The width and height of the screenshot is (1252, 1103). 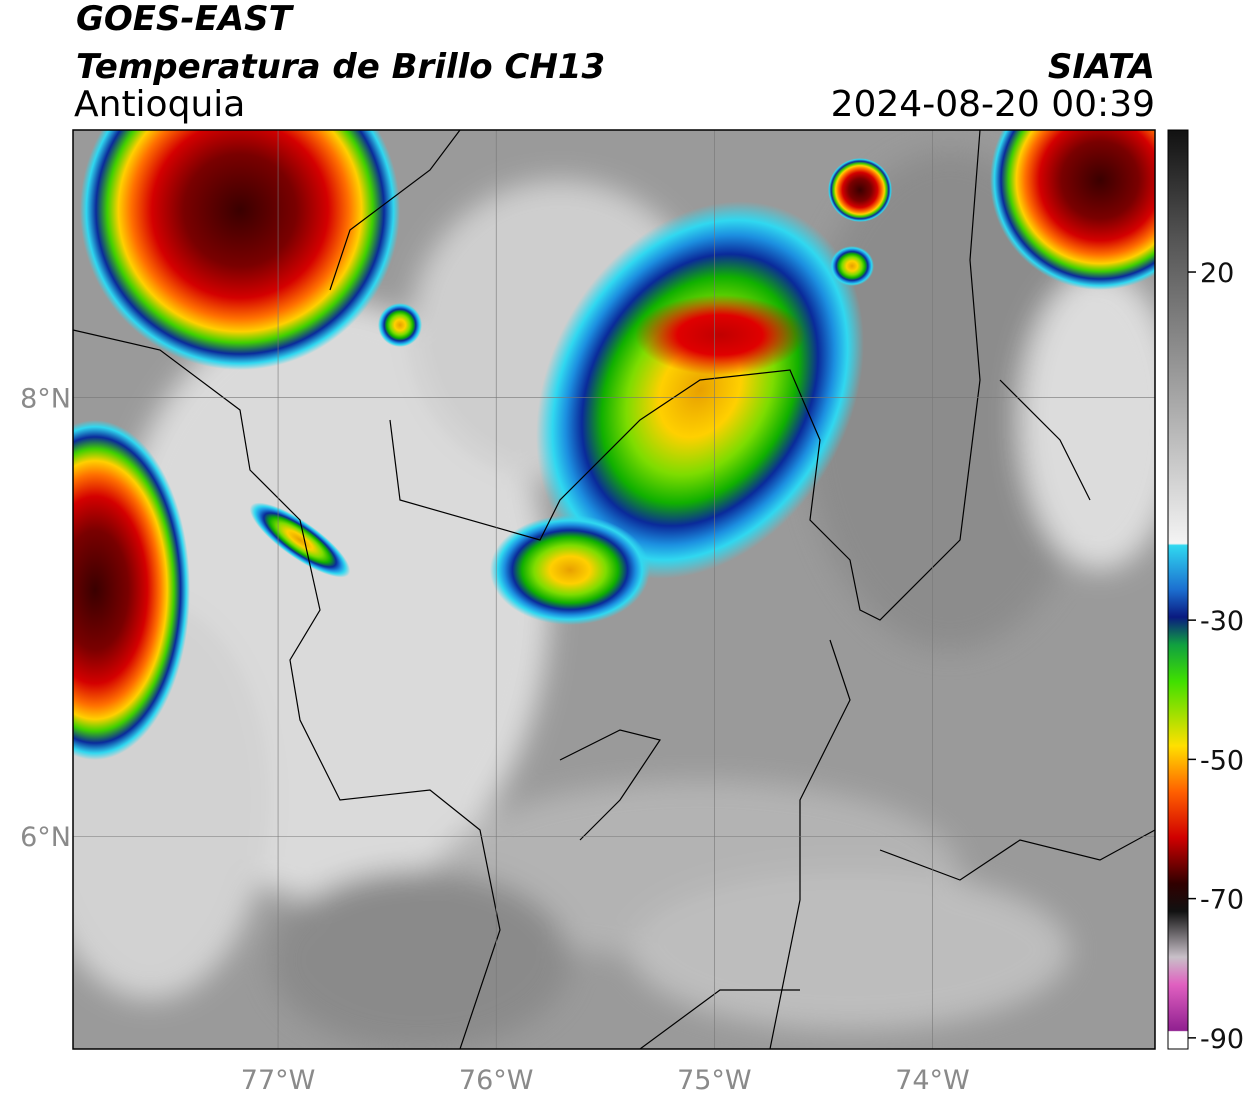 I want to click on x-tick-label: 77°W, so click(x=278, y=1080).